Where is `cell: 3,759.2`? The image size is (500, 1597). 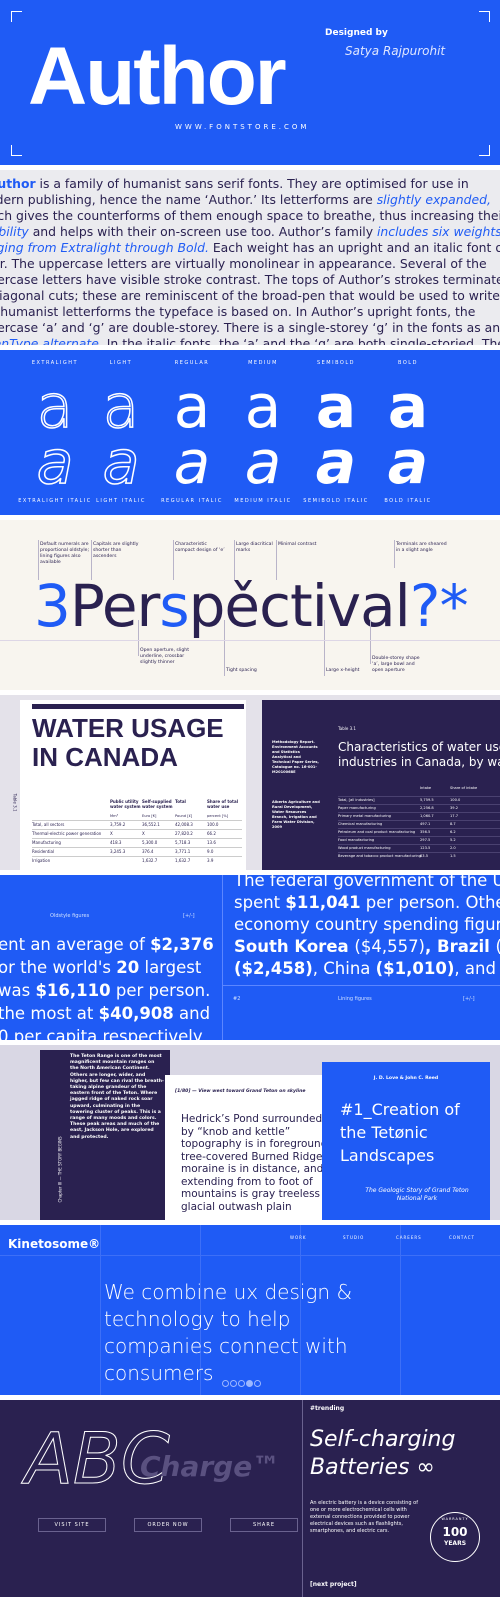
cell: 3,759.2 is located at coordinates (118, 824).